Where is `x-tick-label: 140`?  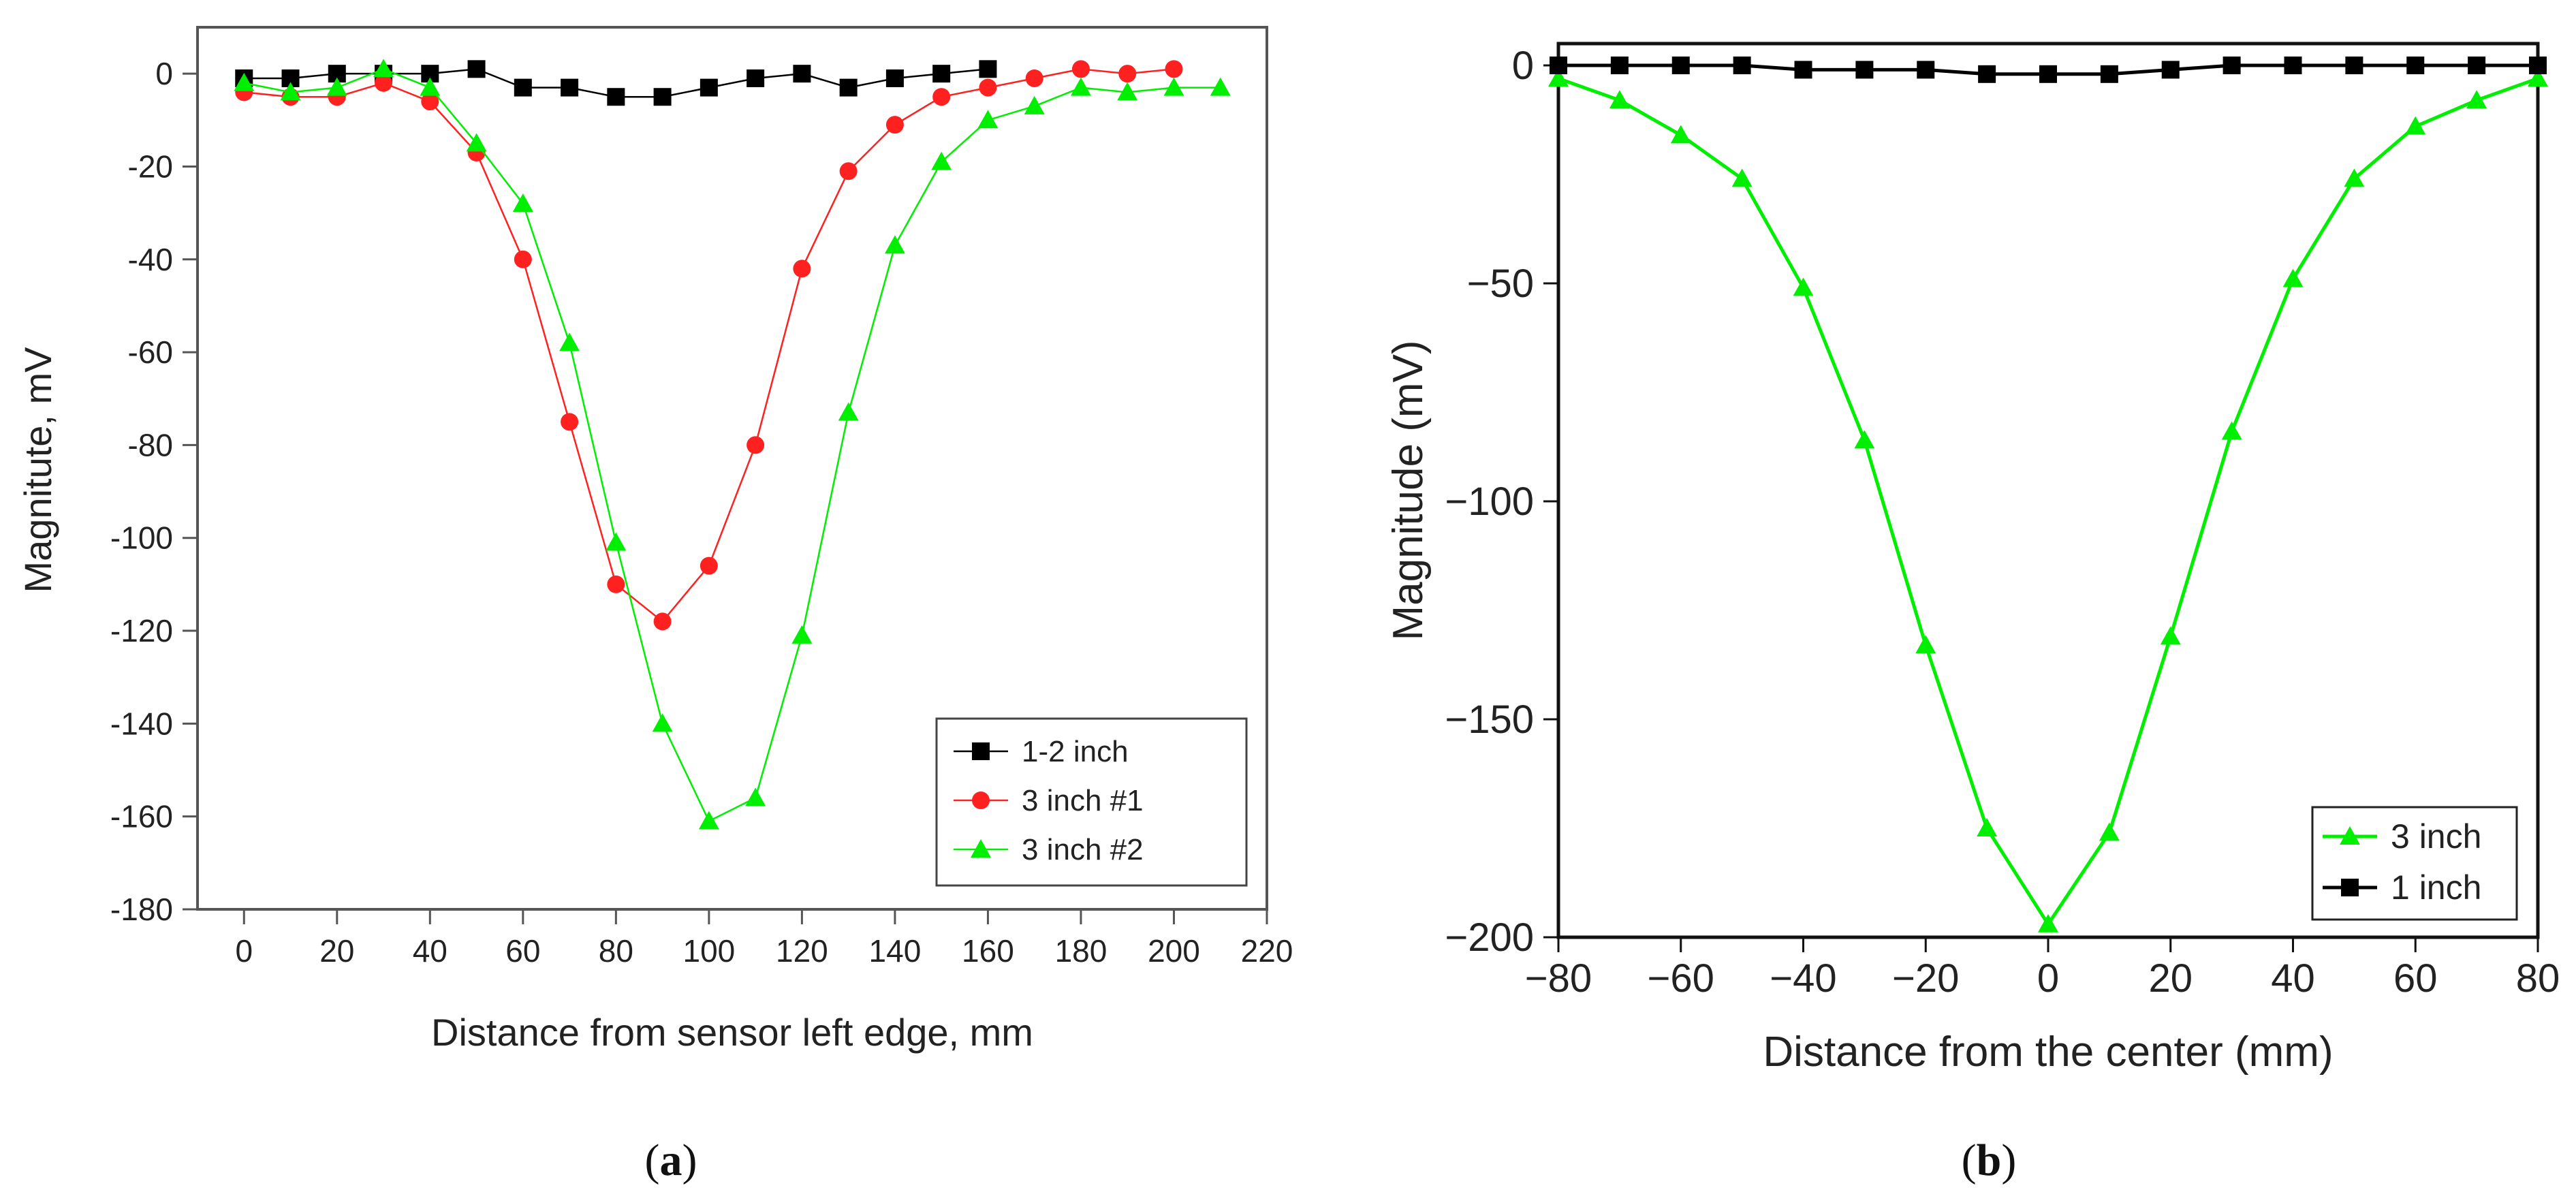 x-tick-label: 140 is located at coordinates (895, 951).